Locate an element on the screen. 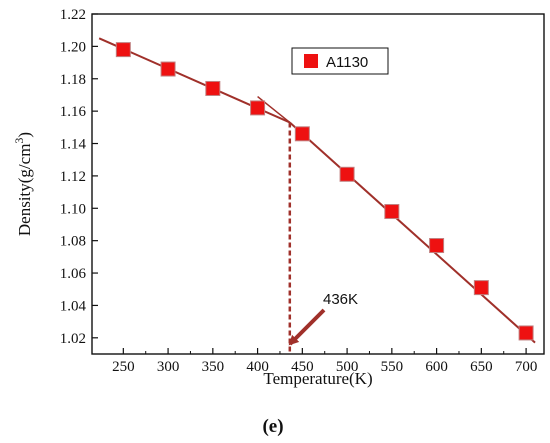 This screenshot has height=443, width=550. x-tick-label: 550 is located at coordinates (392, 367).